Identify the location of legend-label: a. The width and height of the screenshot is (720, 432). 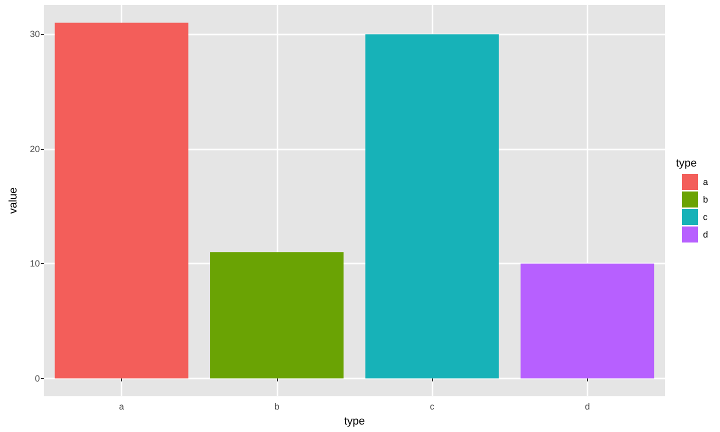
(705, 182).